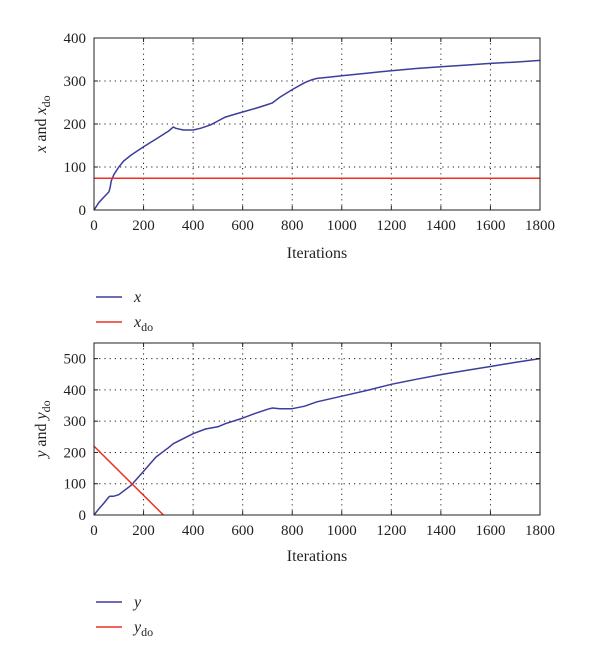  What do you see at coordinates (129, 480) in the screenshot?
I see `series-line-y-do` at bounding box center [129, 480].